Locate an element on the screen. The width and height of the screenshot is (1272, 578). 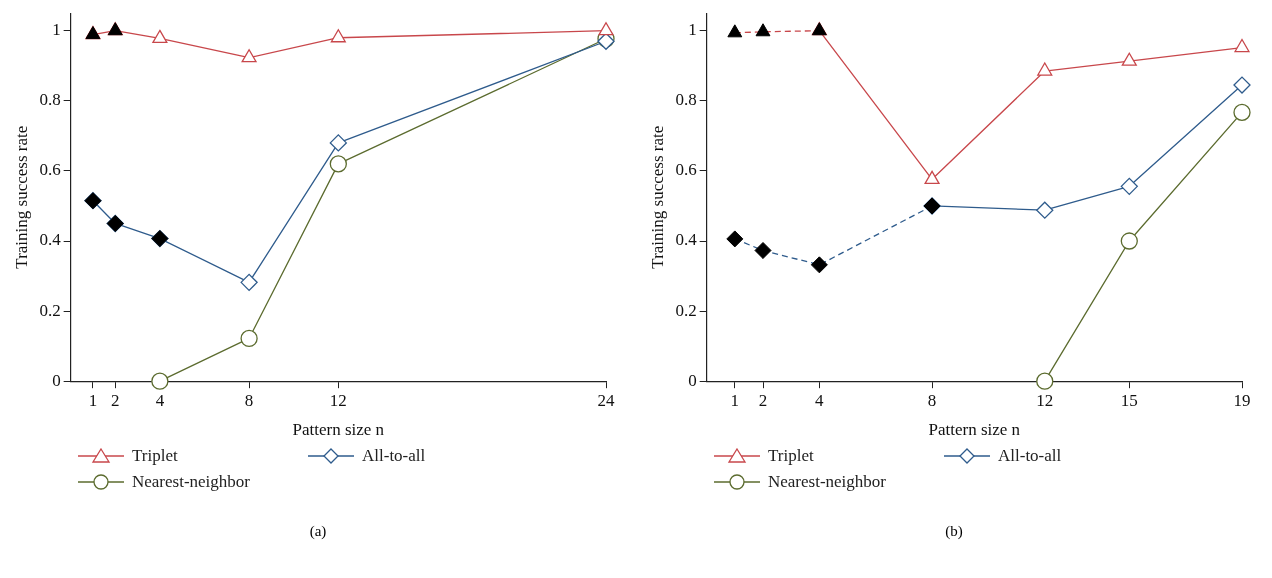
x-tick-label: 24 is located at coordinates (606, 400).